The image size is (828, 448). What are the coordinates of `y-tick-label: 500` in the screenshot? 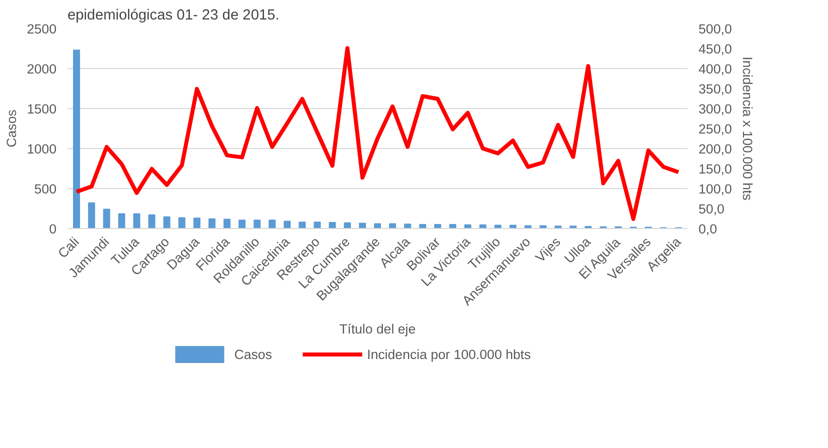 It's located at (45, 189).